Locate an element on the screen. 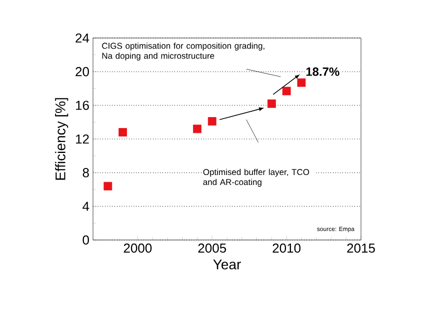 This screenshot has height=314, width=444. x-tick-label: 2010 is located at coordinates (286, 248).